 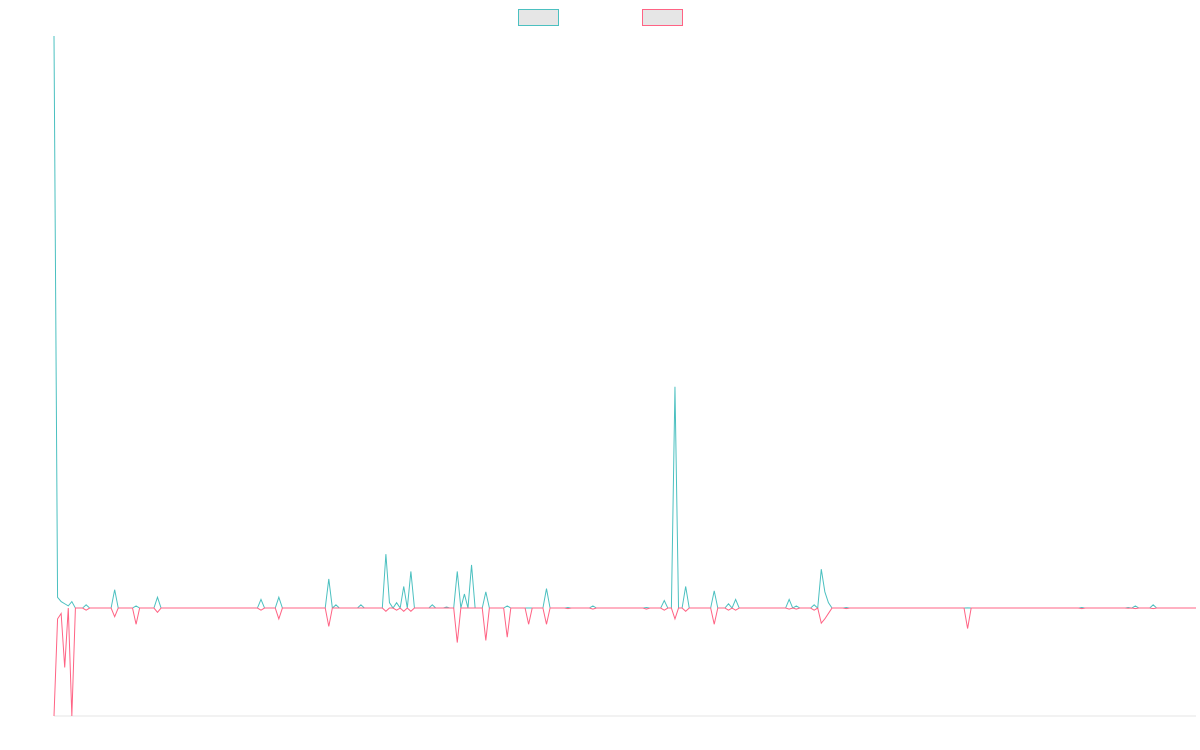 I want to click on legend, so click(x=600, y=17).